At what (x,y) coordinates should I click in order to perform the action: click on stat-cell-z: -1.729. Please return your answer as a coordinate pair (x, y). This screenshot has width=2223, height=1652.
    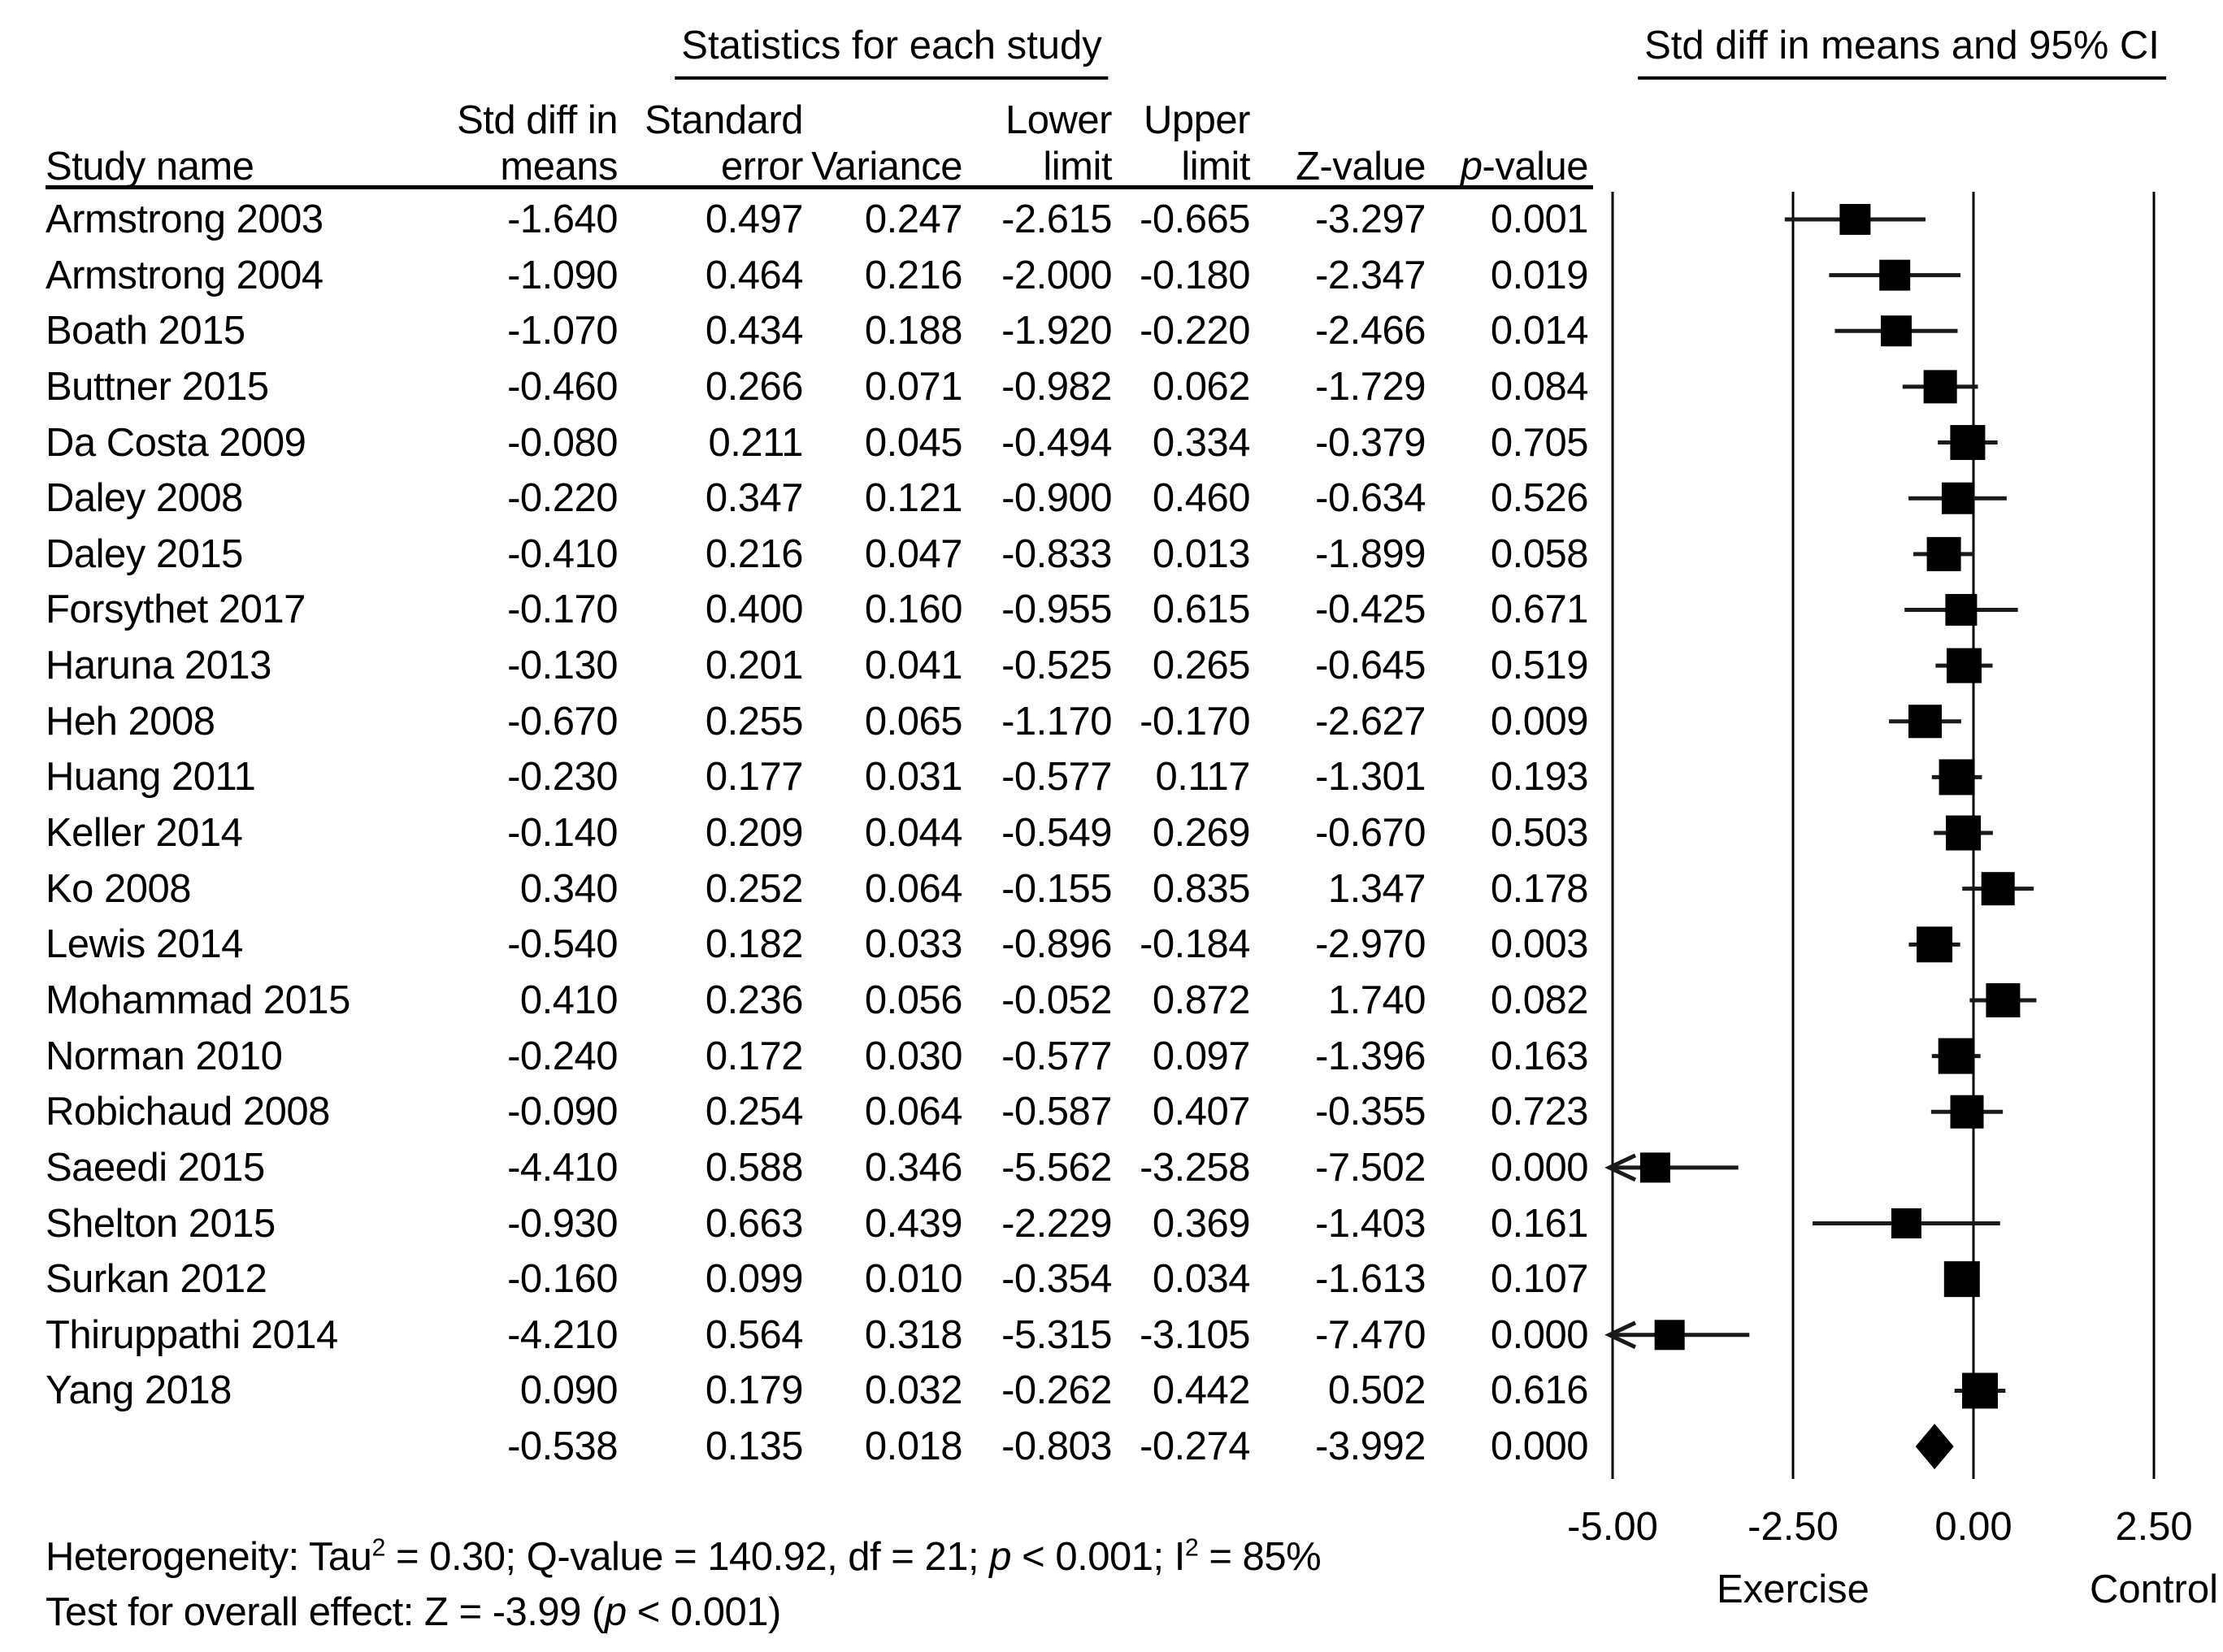
    Looking at the image, I should click on (1370, 387).